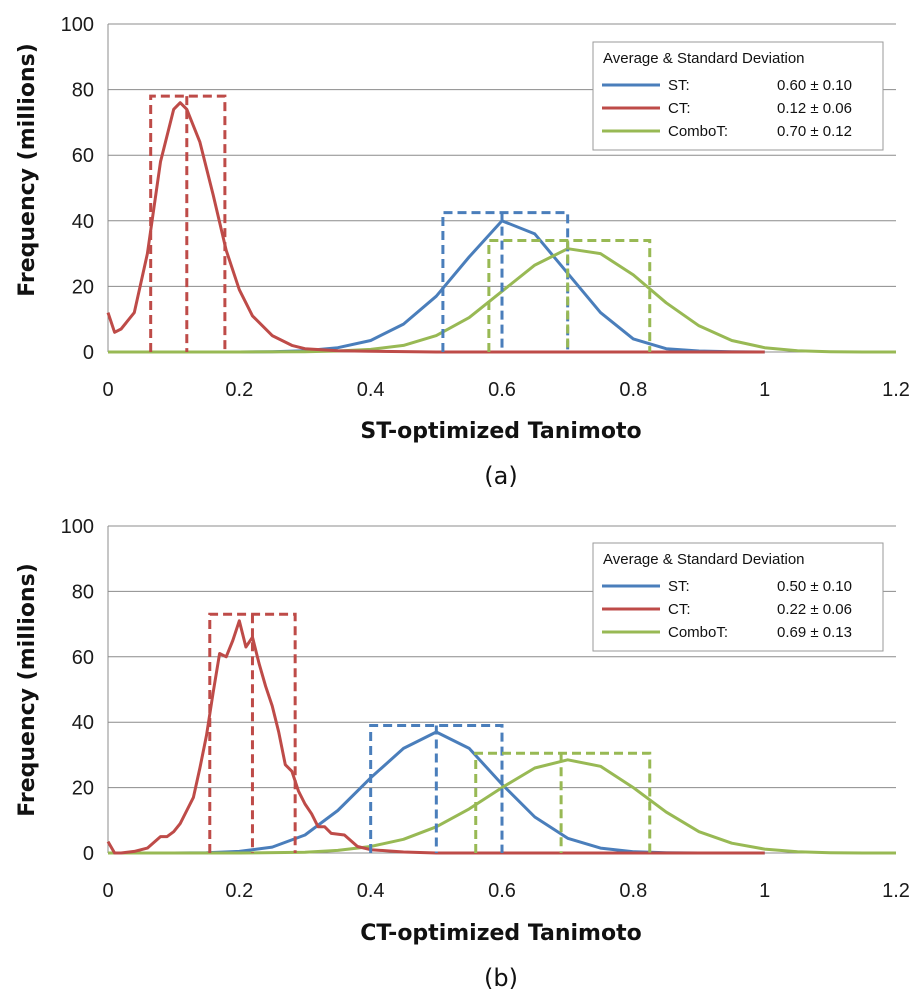 The width and height of the screenshot is (915, 997). I want to click on std-box-st, so click(505, 282).